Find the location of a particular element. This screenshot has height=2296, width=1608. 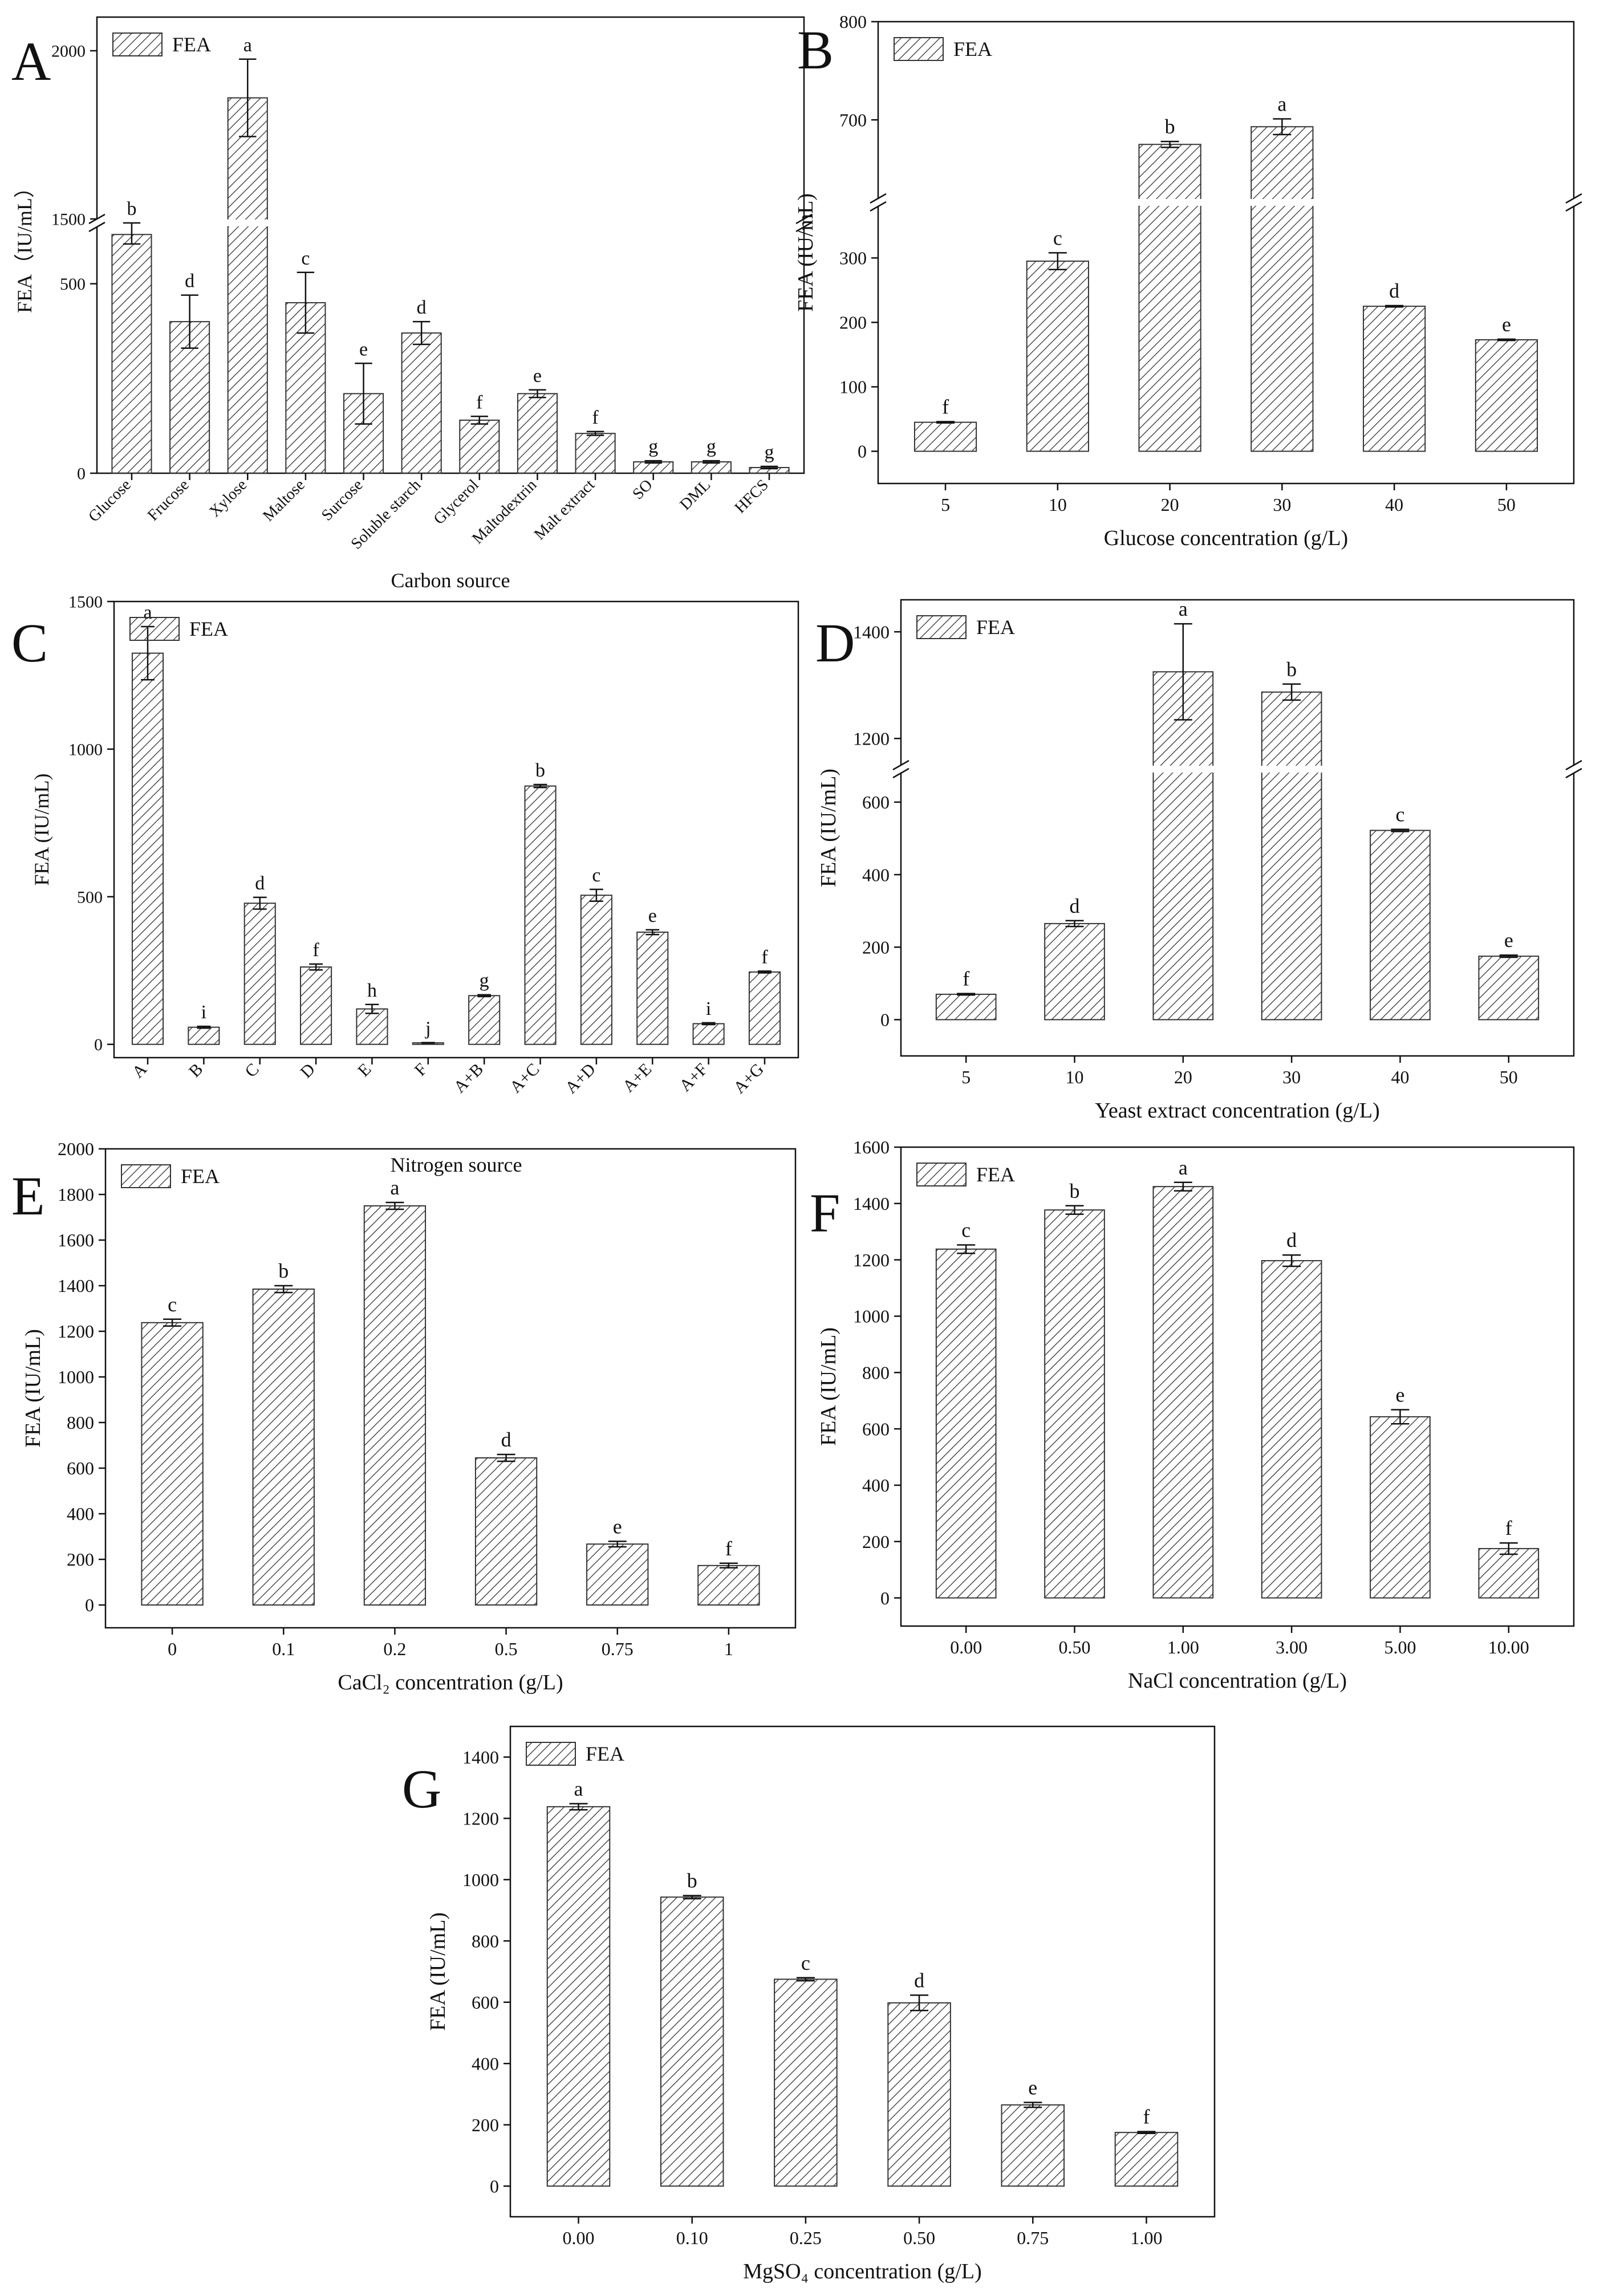

y-tick-label: 500 is located at coordinates (90, 897).